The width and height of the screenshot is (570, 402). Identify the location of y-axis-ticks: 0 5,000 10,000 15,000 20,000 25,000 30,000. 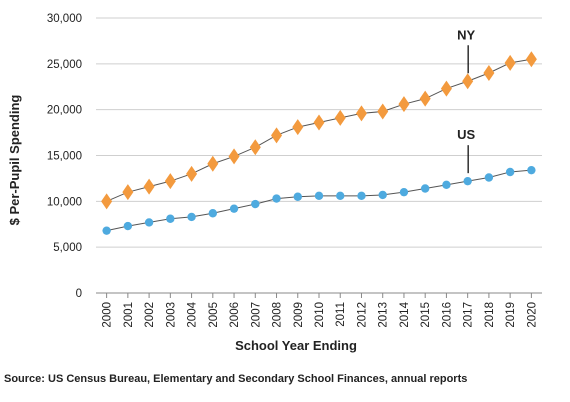
(64, 156).